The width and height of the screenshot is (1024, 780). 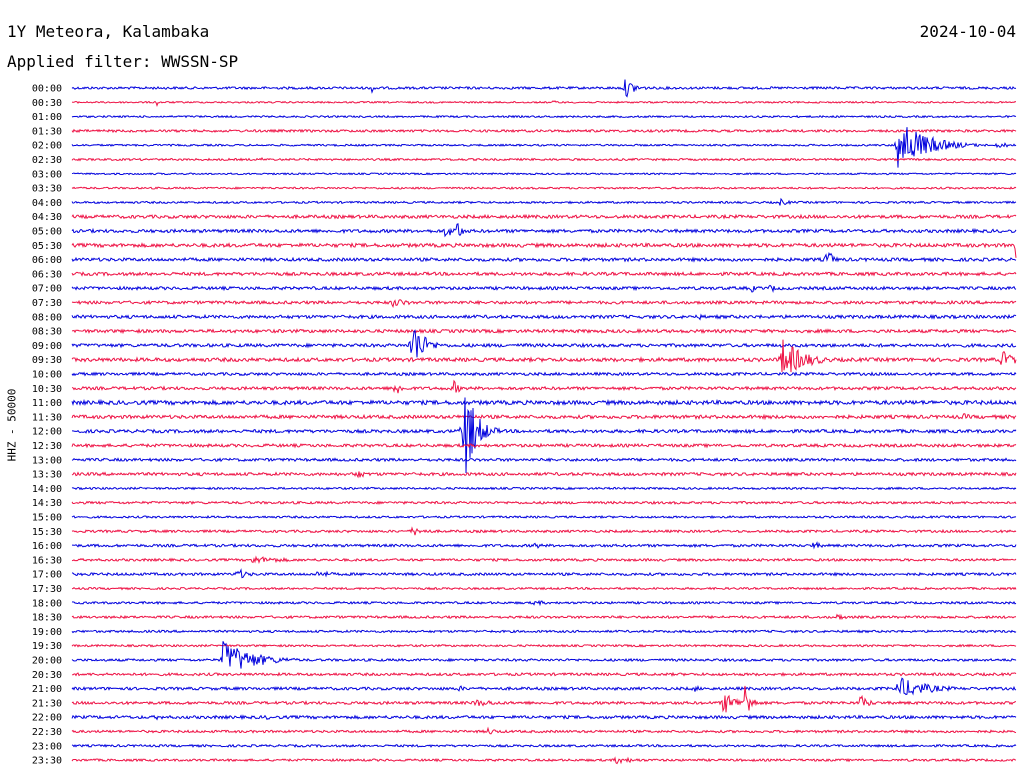 What do you see at coordinates (47, 189) in the screenshot?
I see `row-time-label: 03:30` at bounding box center [47, 189].